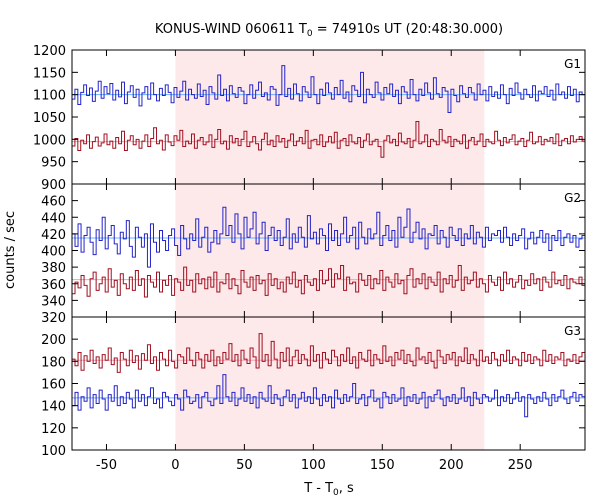  What do you see at coordinates (53, 235) in the screenshot?
I see `y-tick-label-g2: 420` at bounding box center [53, 235].